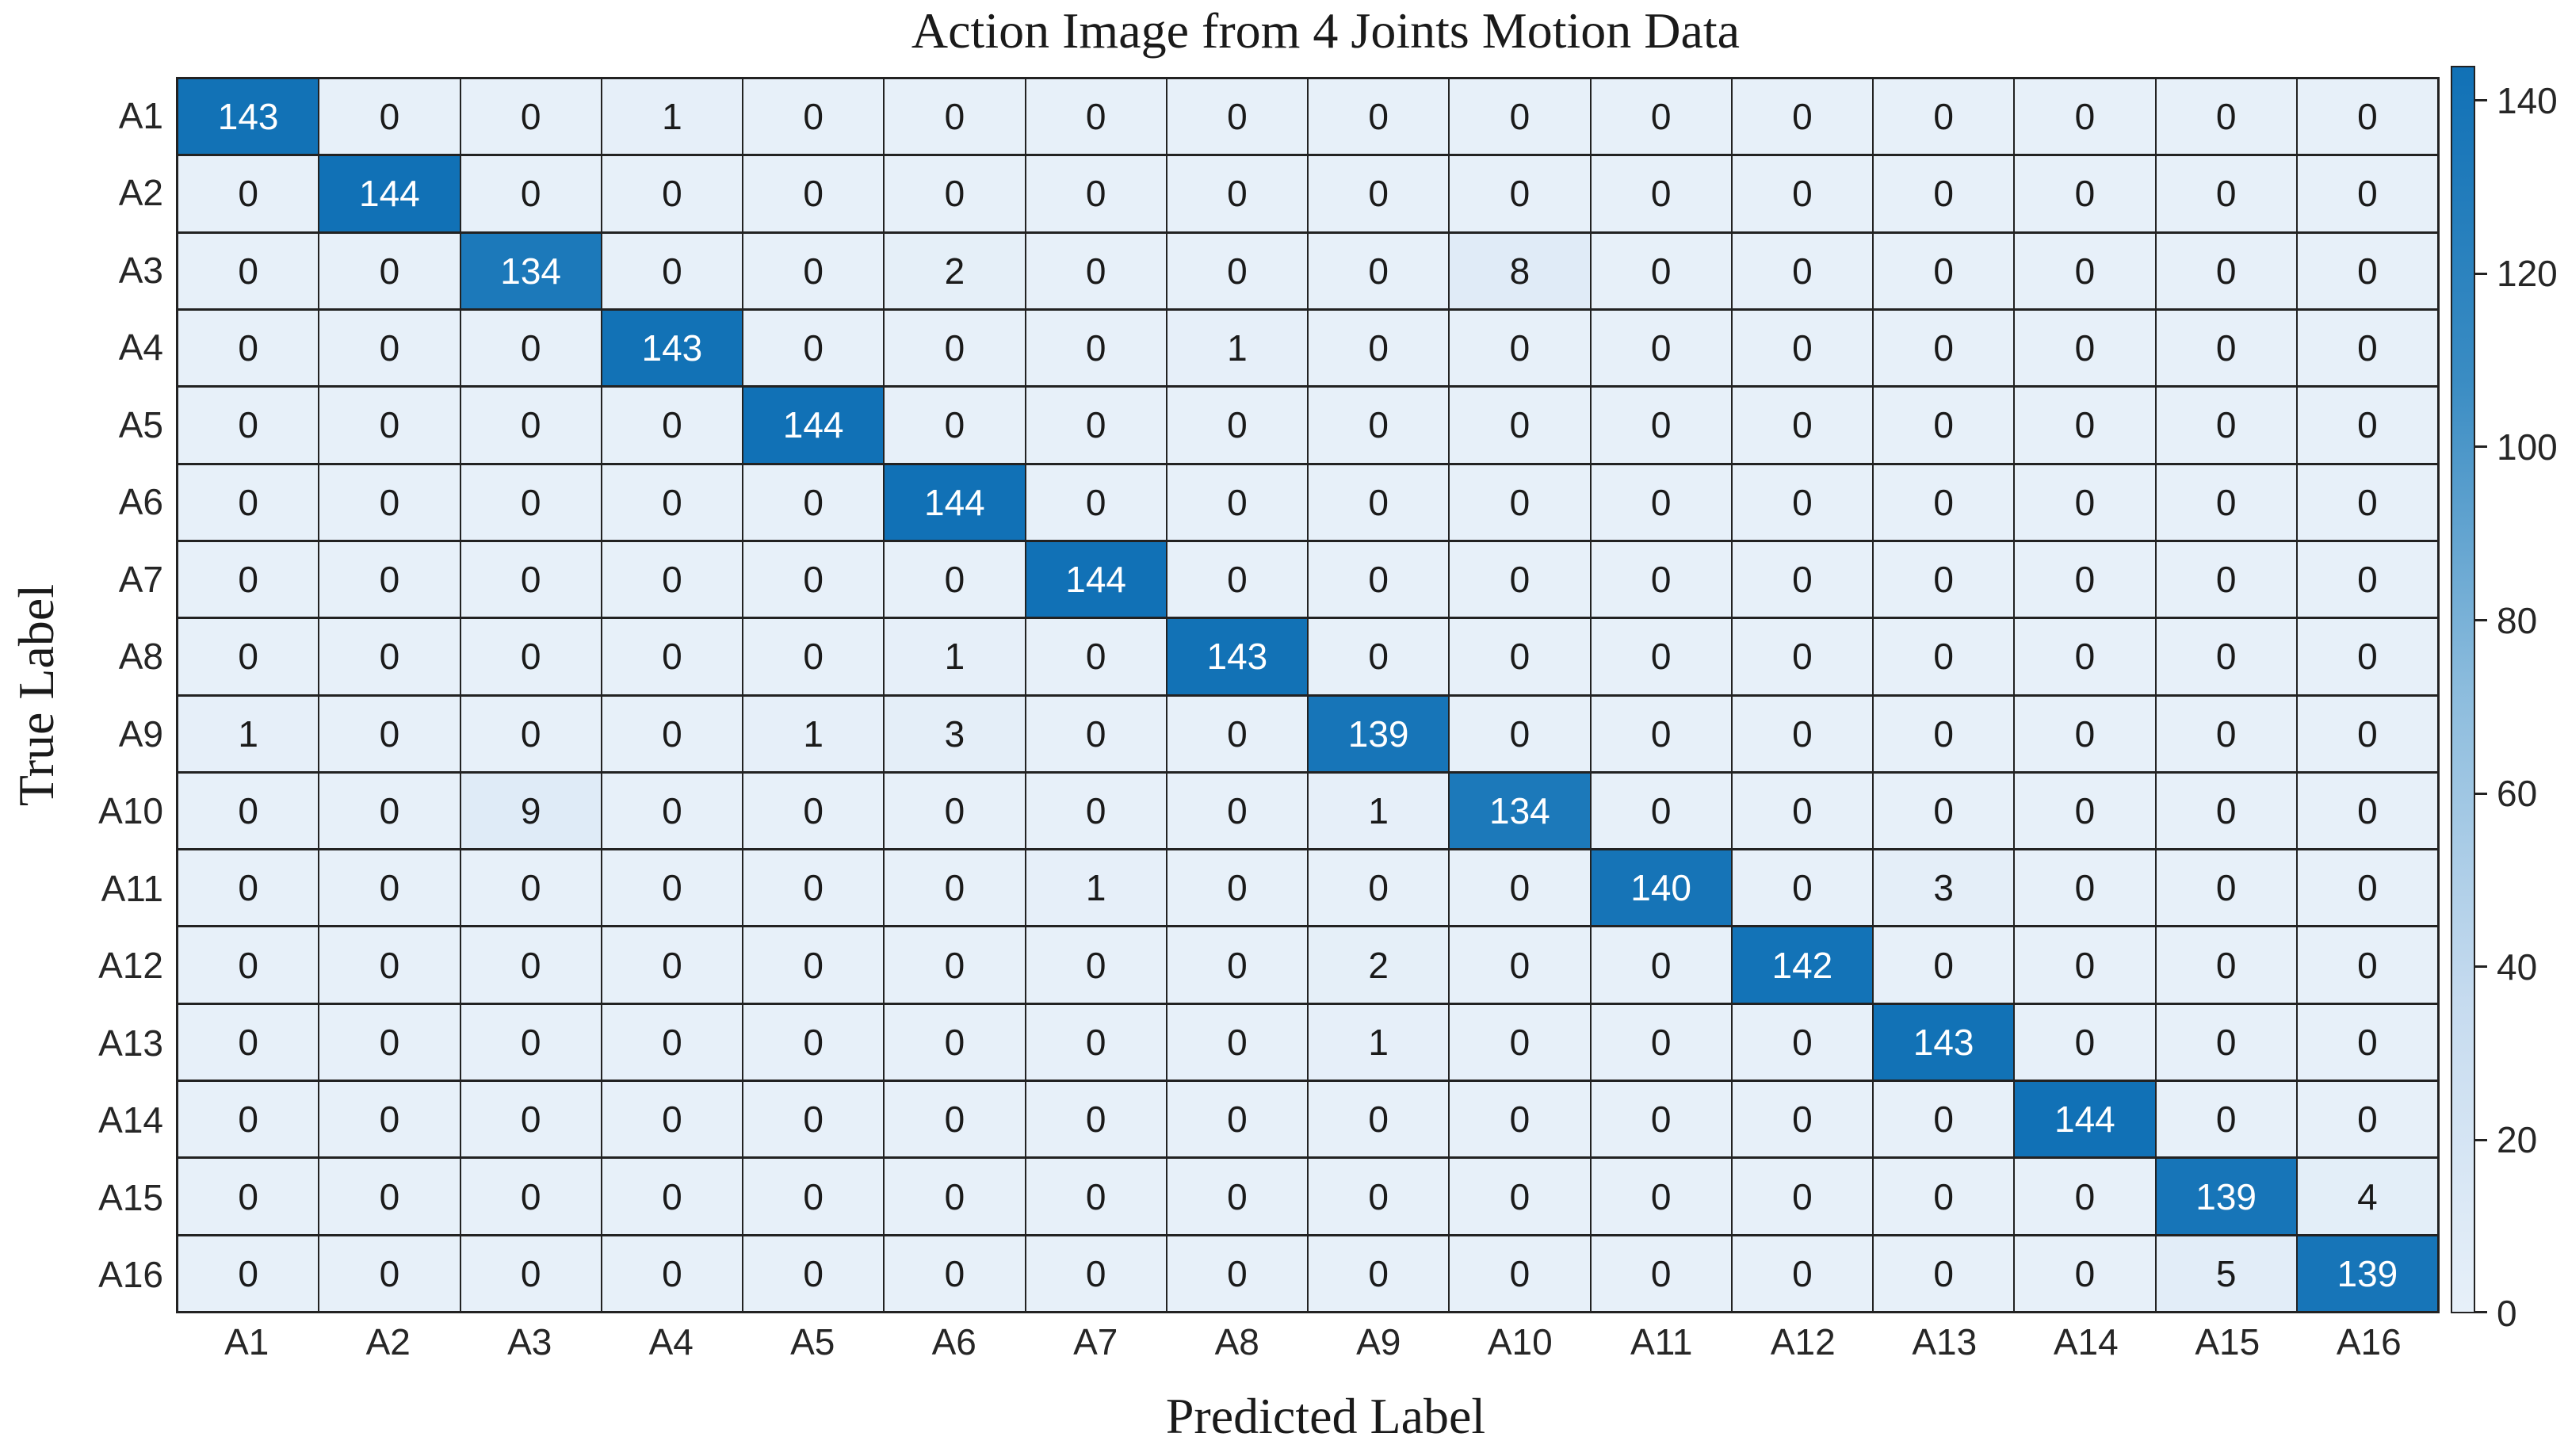 The image size is (2568, 1456). What do you see at coordinates (2463, 689) in the screenshot?
I see `colorbar-gradient` at bounding box center [2463, 689].